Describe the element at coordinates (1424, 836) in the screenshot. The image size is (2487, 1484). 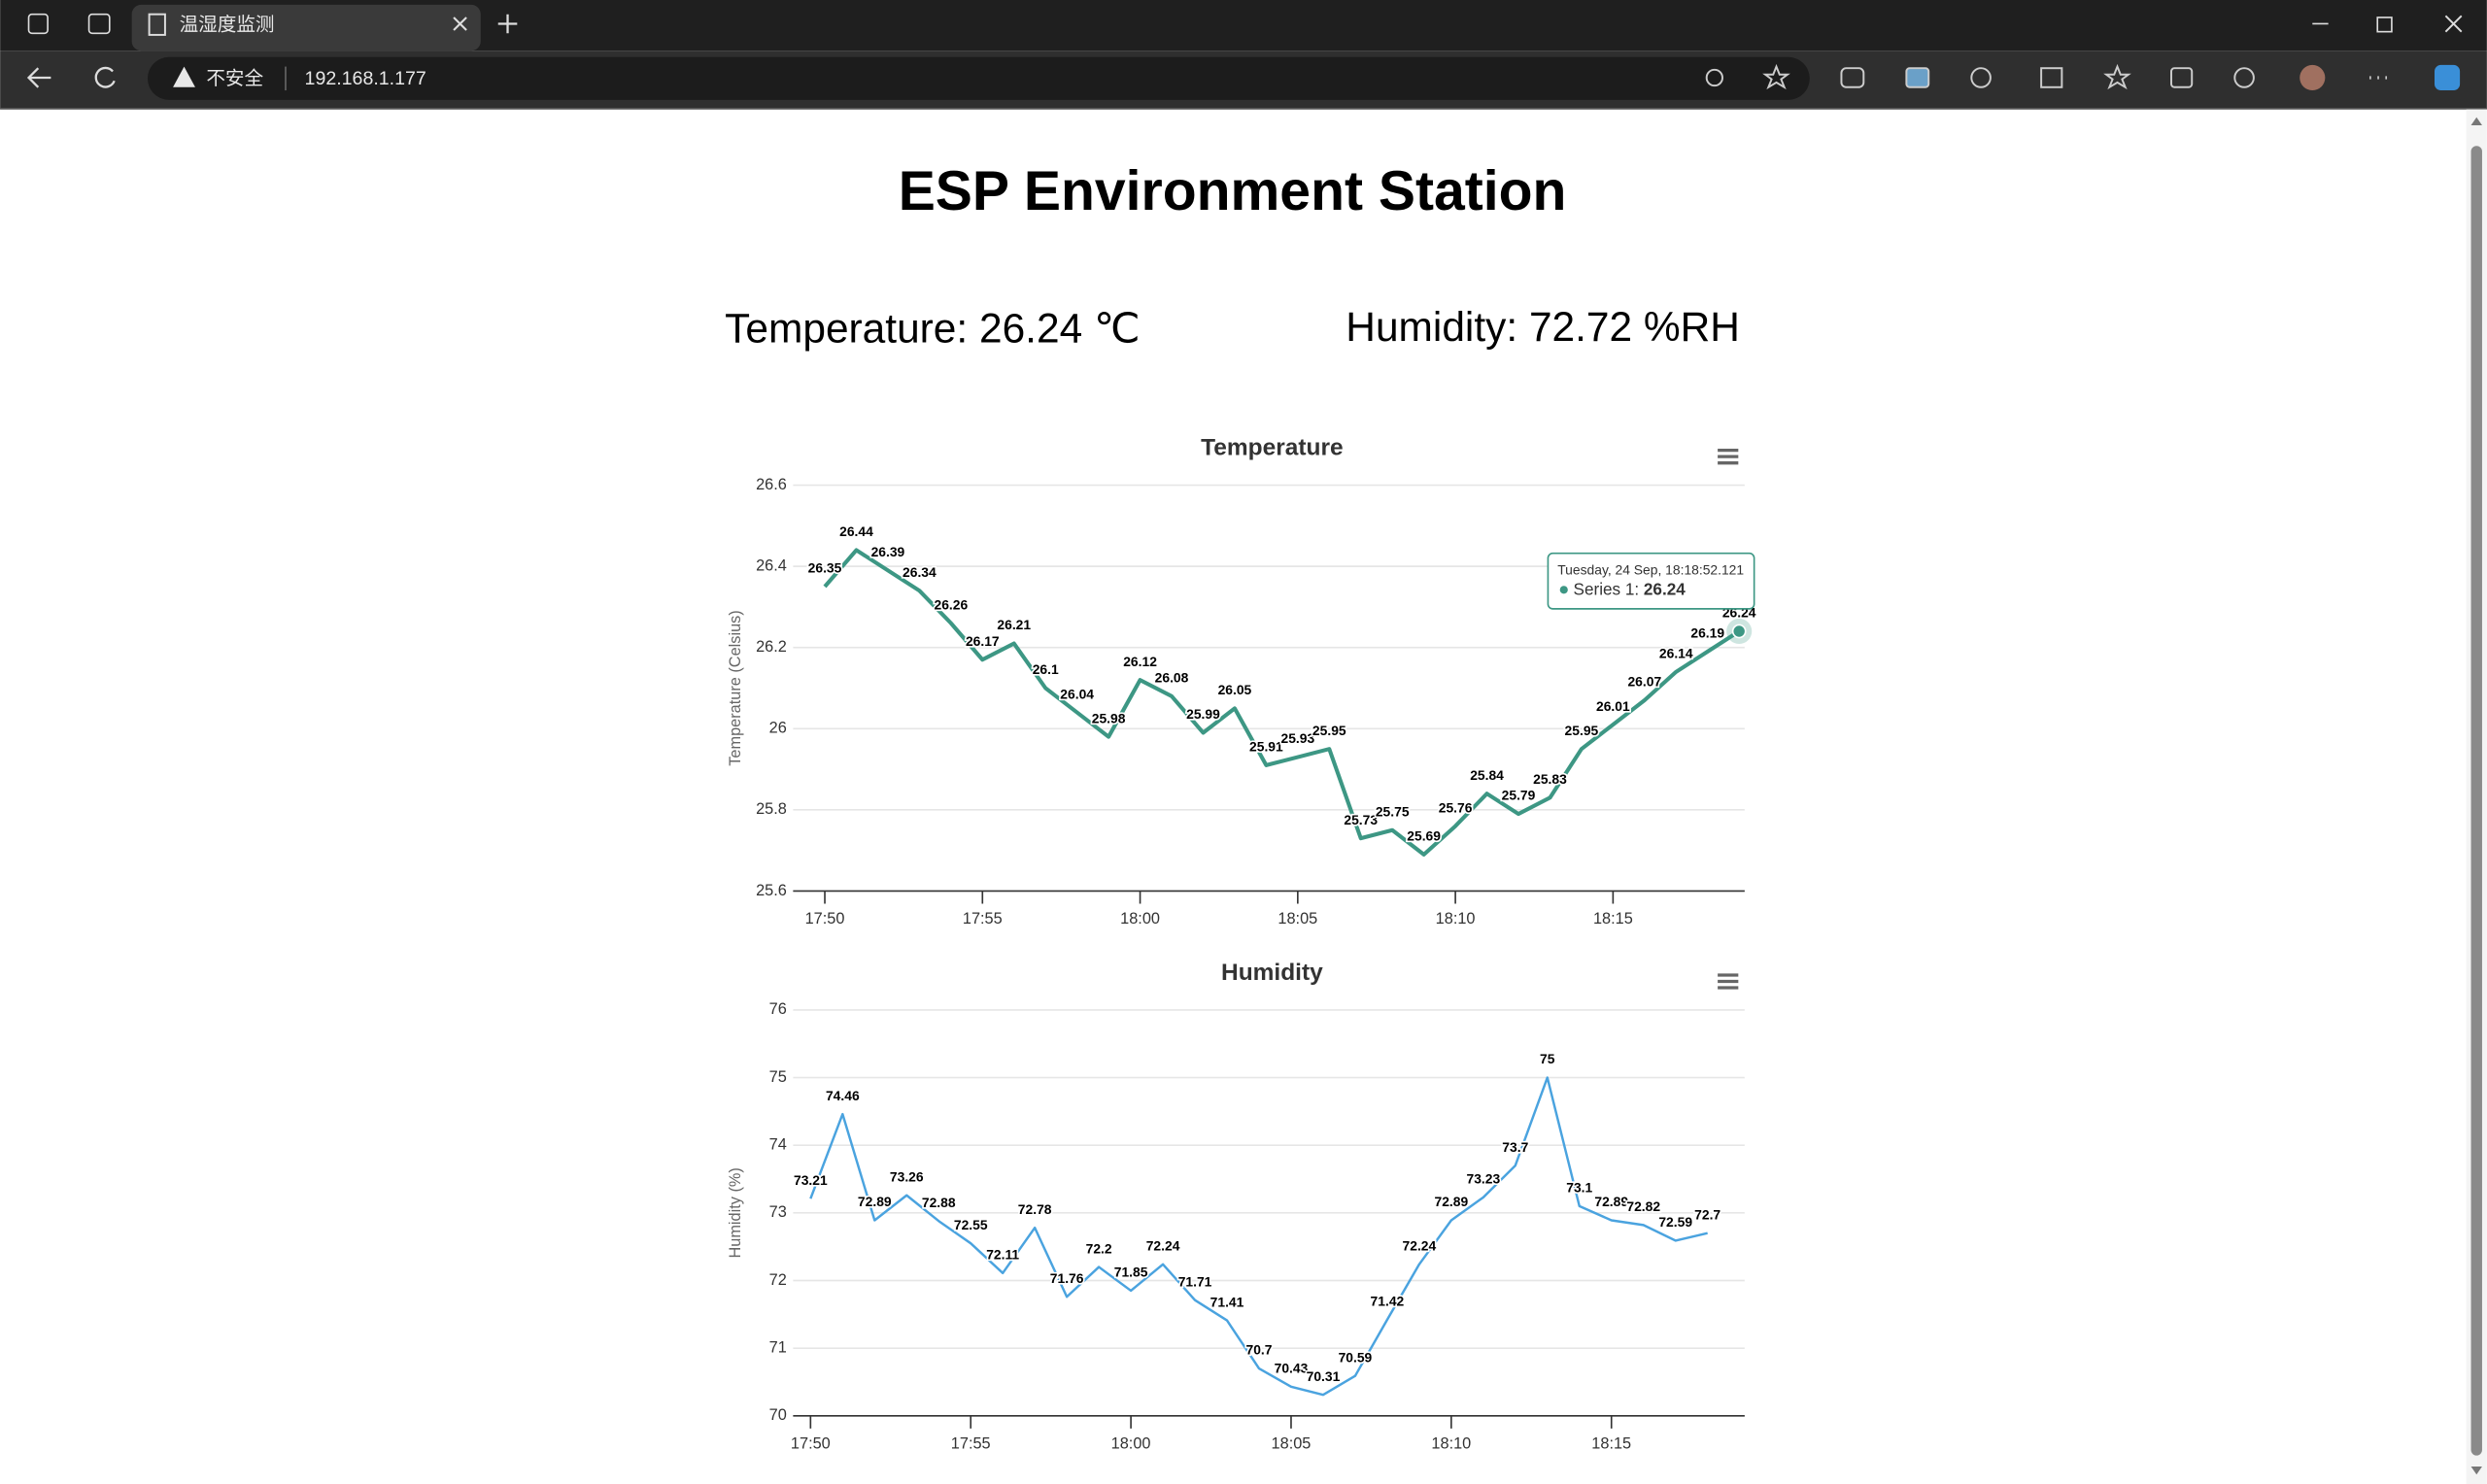
I see `data-label: 25.69` at that location.